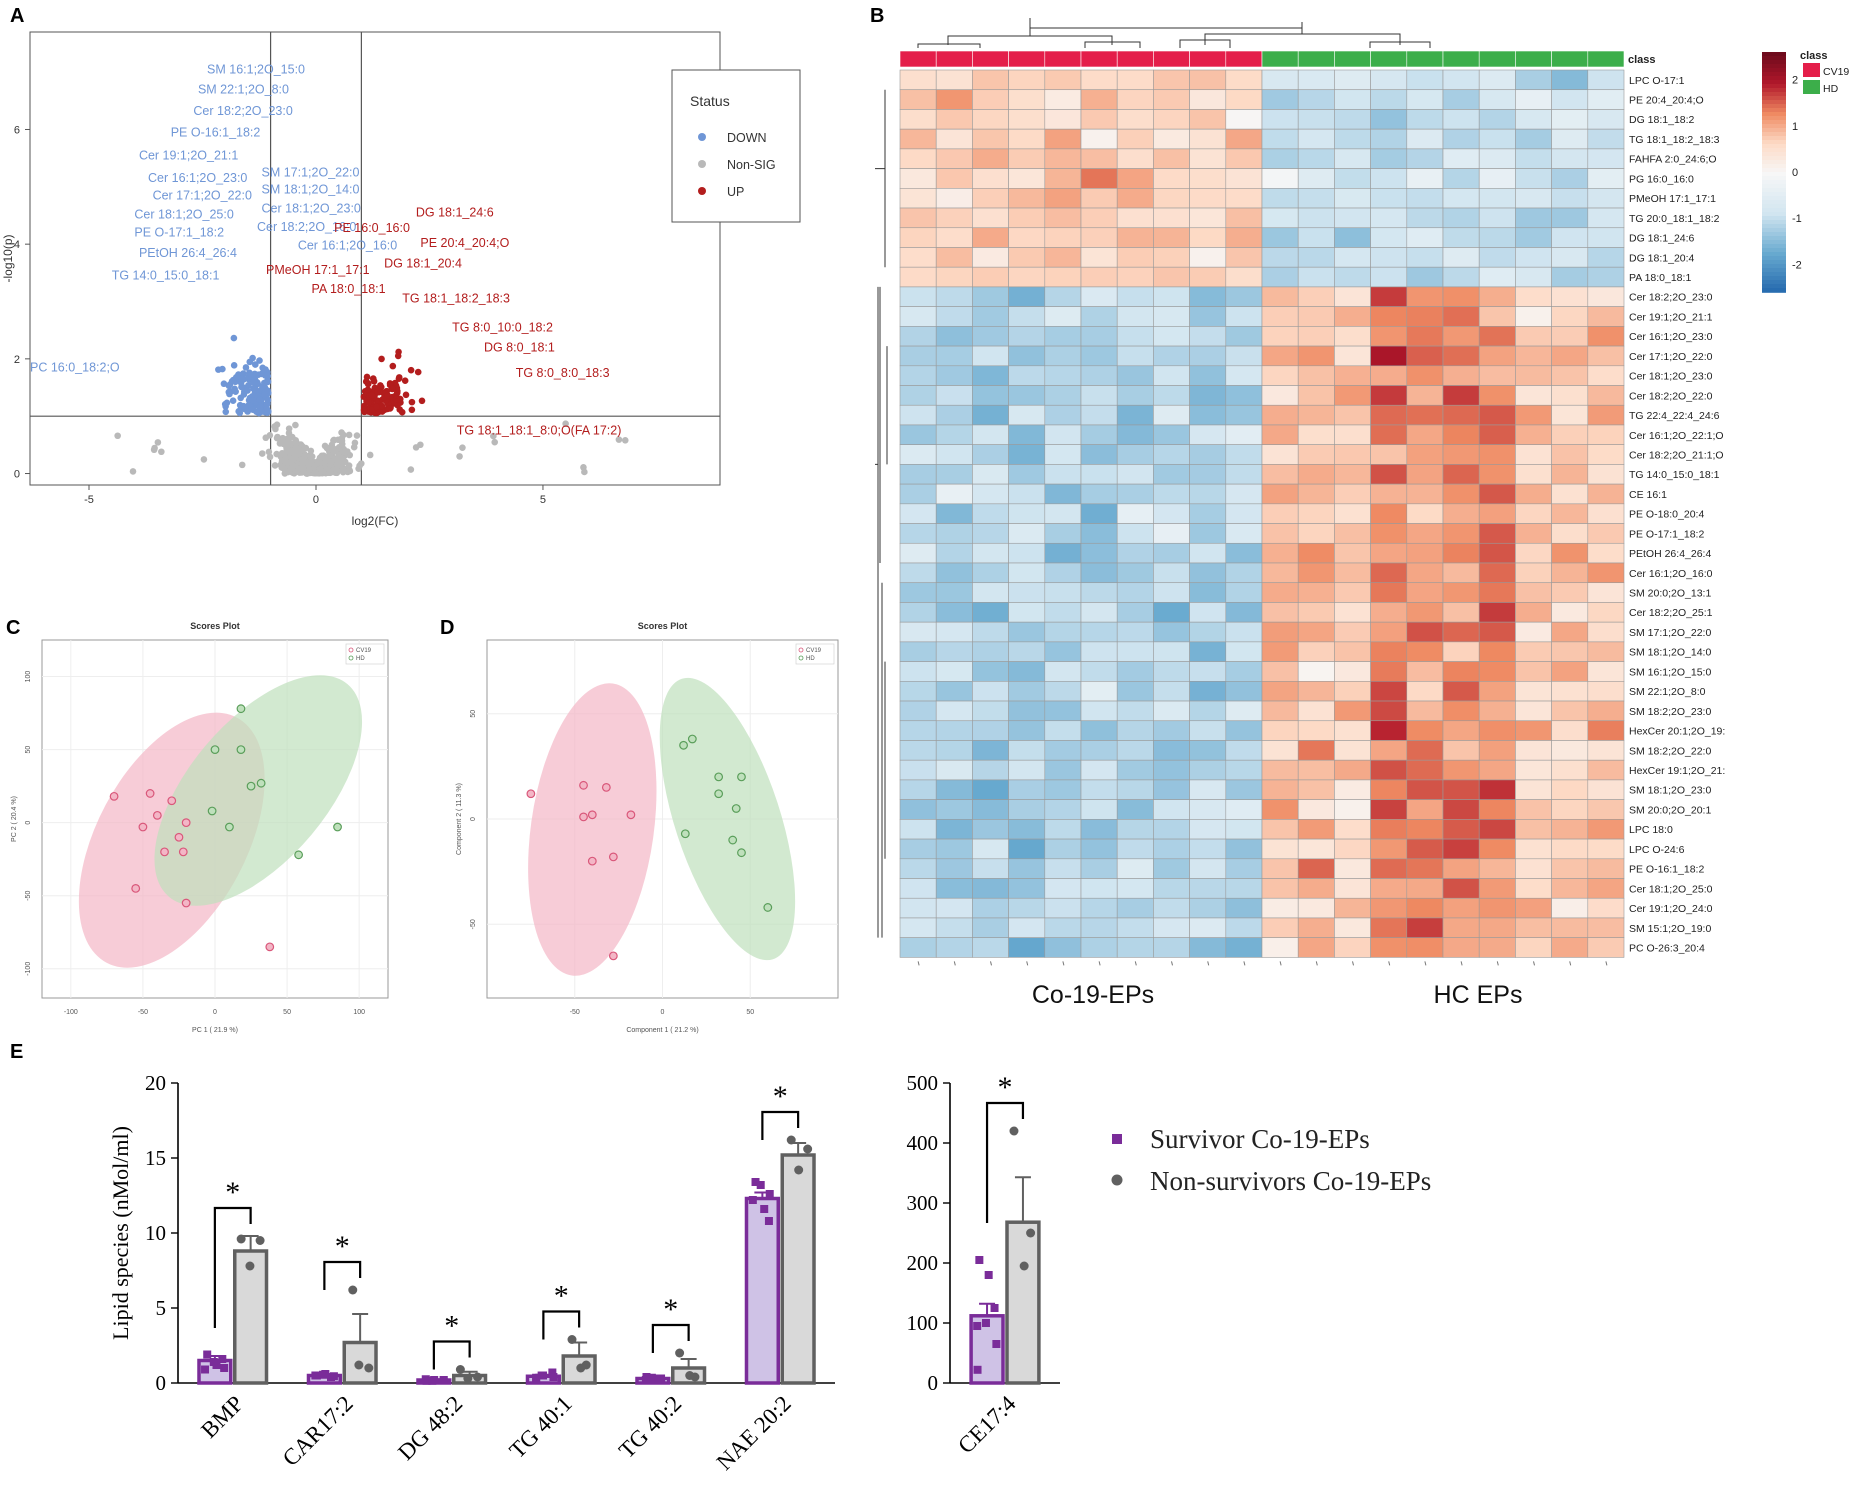  Describe the element at coordinates (215, 1030) in the screenshot. I see `x-axis-label: PC 1 ( 21.9 %)` at that location.